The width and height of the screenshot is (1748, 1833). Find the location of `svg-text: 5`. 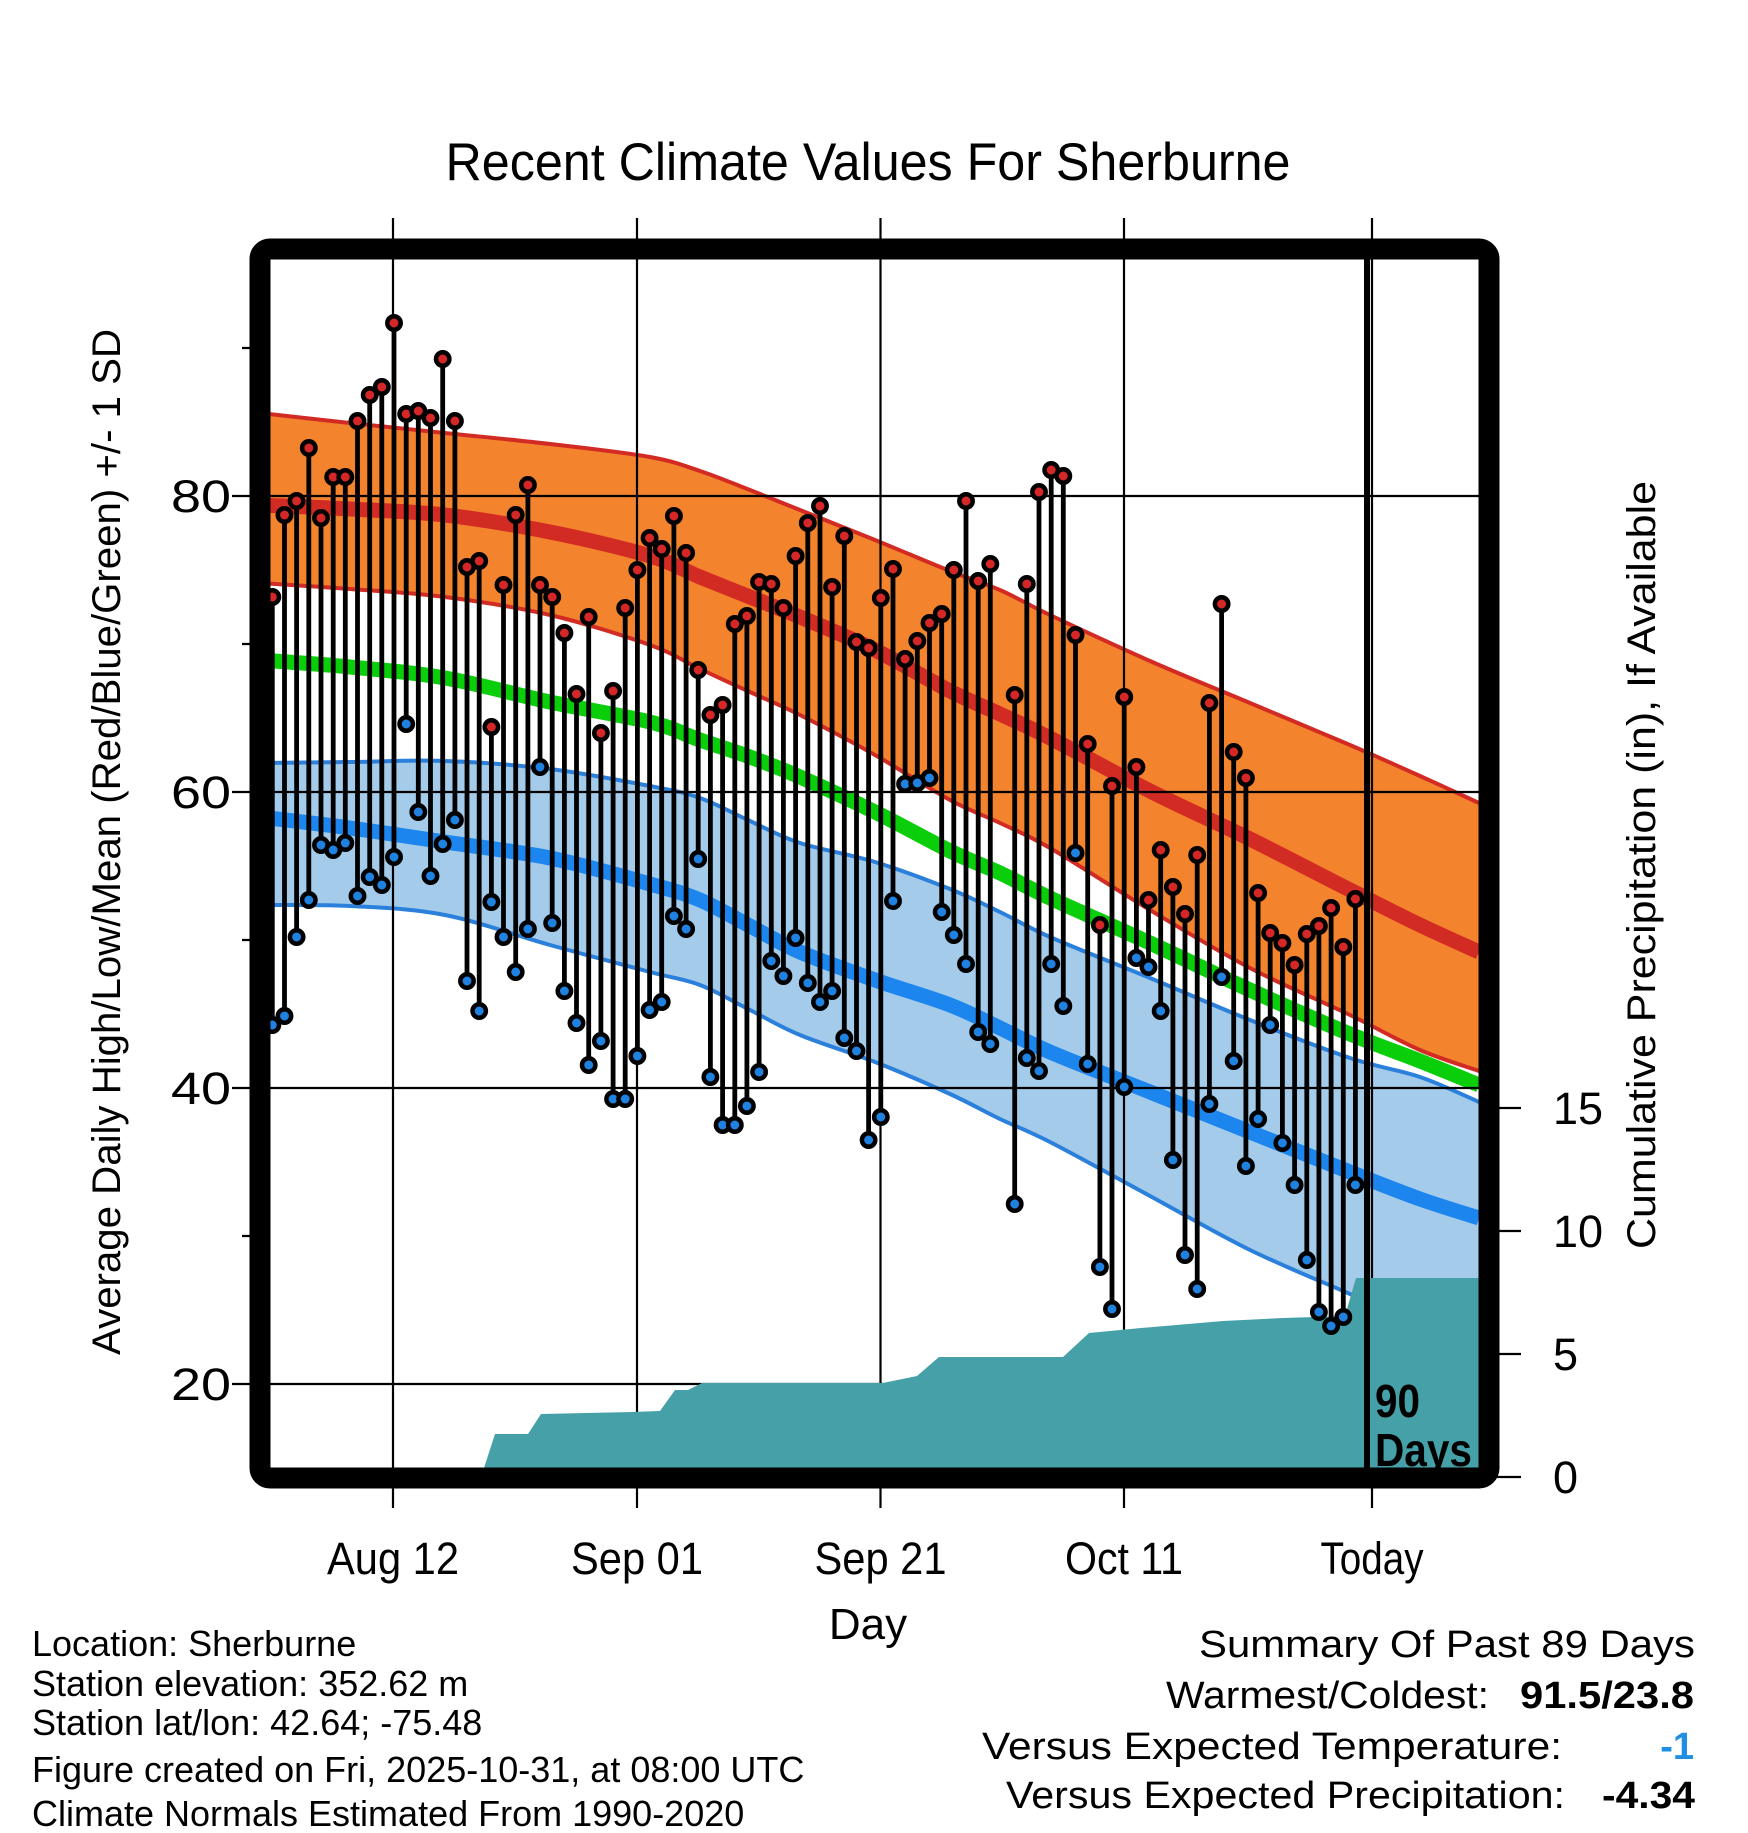

svg-text: 5 is located at coordinates (1565, 1354).